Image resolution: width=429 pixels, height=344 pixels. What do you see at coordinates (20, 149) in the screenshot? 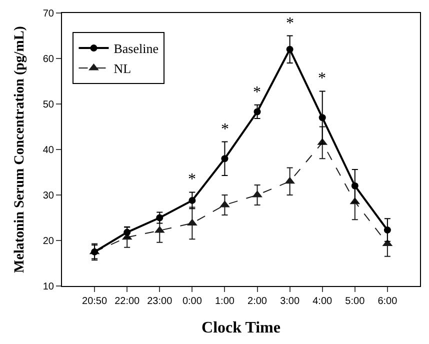
I see `y-axis-title: Melatonin Serum Concentration (pg/mL)` at bounding box center [20, 149].